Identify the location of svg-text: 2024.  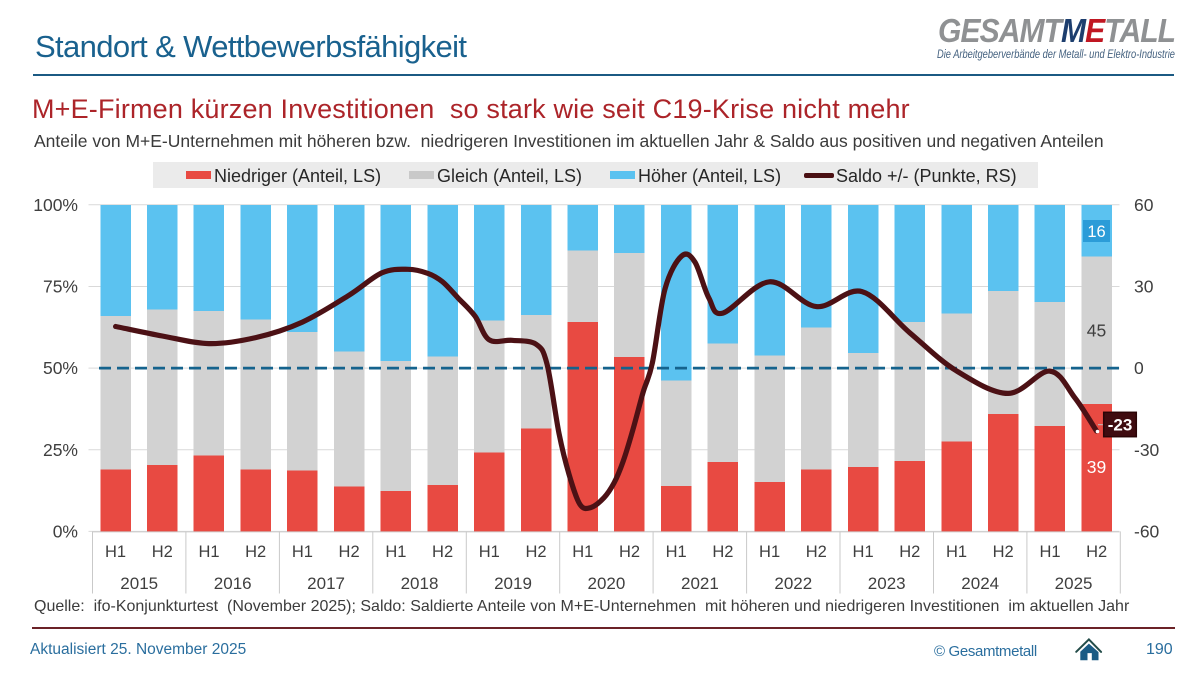
(980, 583).